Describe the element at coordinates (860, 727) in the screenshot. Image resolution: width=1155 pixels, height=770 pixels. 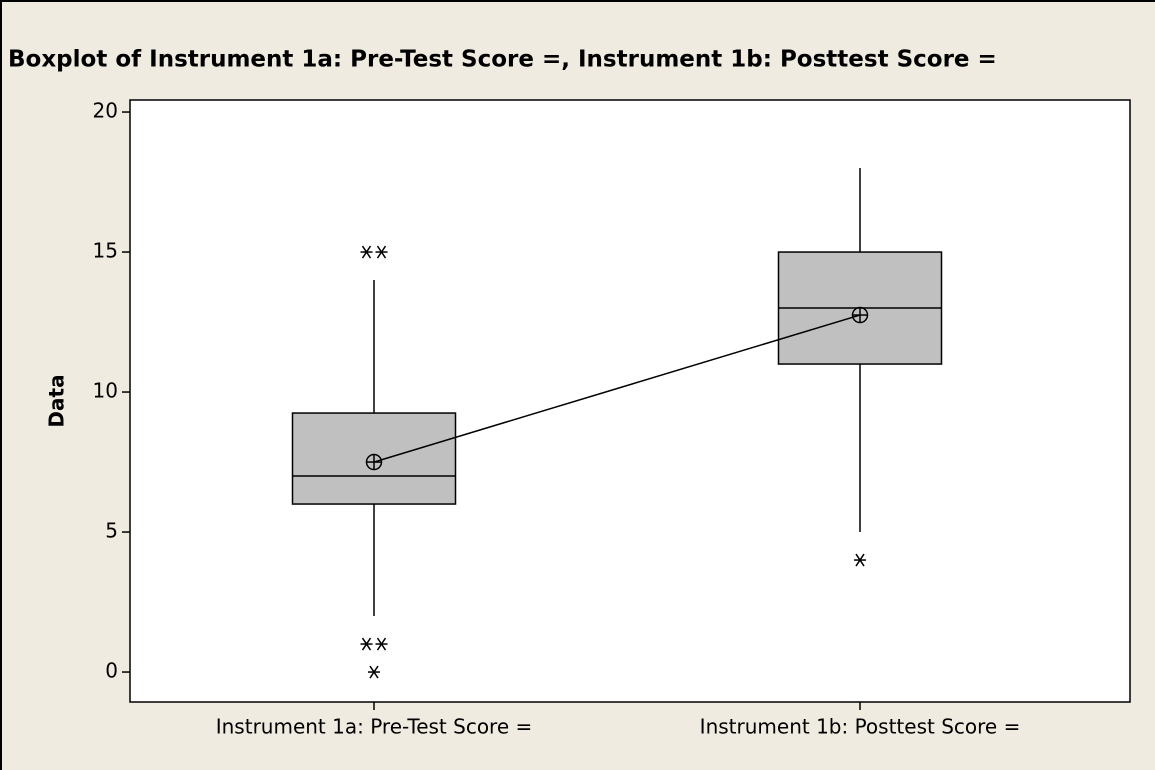
I see `x-tick-label: Instrument 1b: Posttest Score =` at that location.